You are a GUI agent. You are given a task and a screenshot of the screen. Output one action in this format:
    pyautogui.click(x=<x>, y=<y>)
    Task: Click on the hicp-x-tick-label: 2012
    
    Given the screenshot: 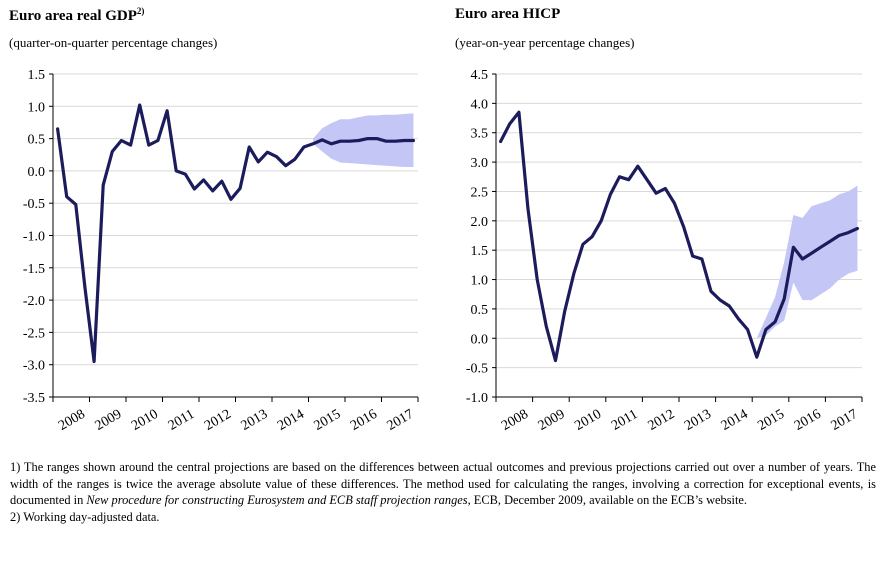 What is the action you would take?
    pyautogui.click(x=662, y=420)
    